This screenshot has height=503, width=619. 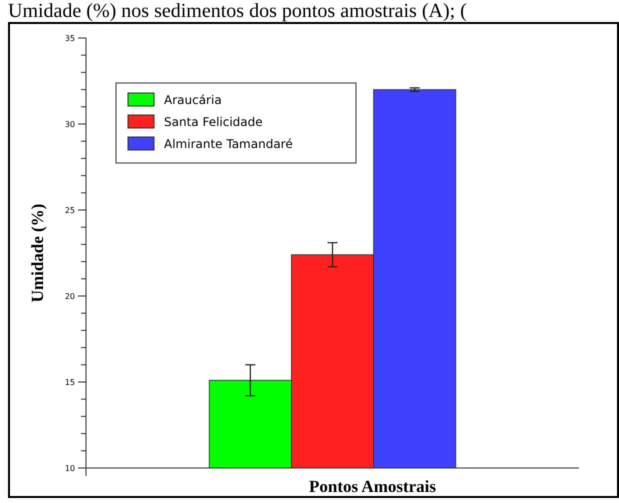 What do you see at coordinates (37, 253) in the screenshot?
I see `y-axis-title: Umidade (%)` at bounding box center [37, 253].